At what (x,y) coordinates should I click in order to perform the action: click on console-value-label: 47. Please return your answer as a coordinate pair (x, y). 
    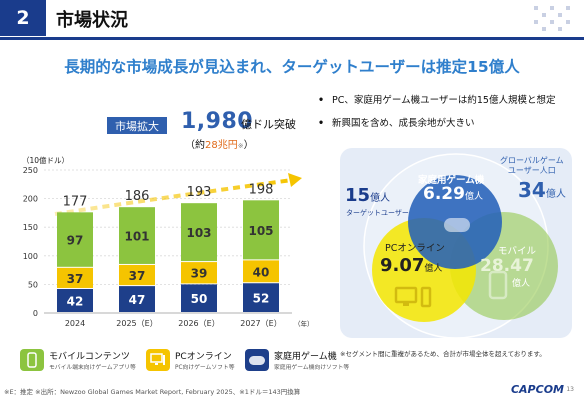
    Looking at the image, I should click on (137, 300).